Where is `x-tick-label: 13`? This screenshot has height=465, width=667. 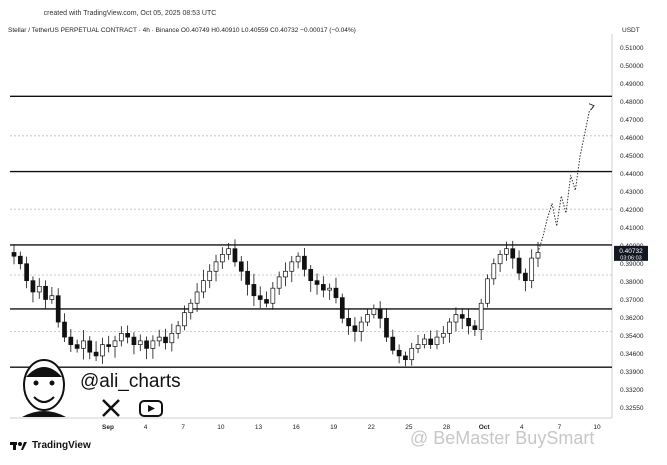
x-tick-label: 13 is located at coordinates (259, 427).